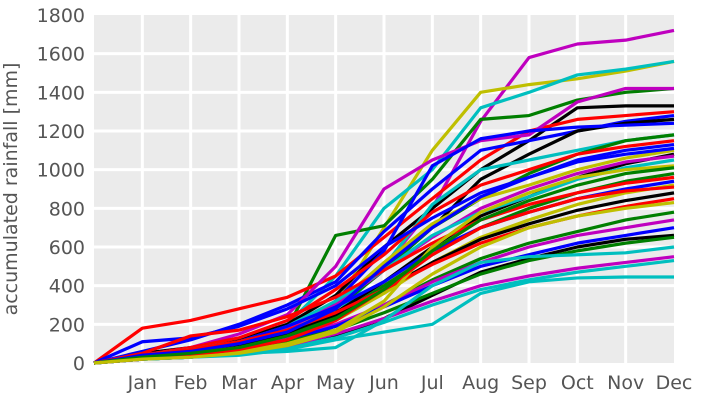 This screenshot has width=706, height=400. I want to click on x-tick-label: Aug, so click(480, 383).